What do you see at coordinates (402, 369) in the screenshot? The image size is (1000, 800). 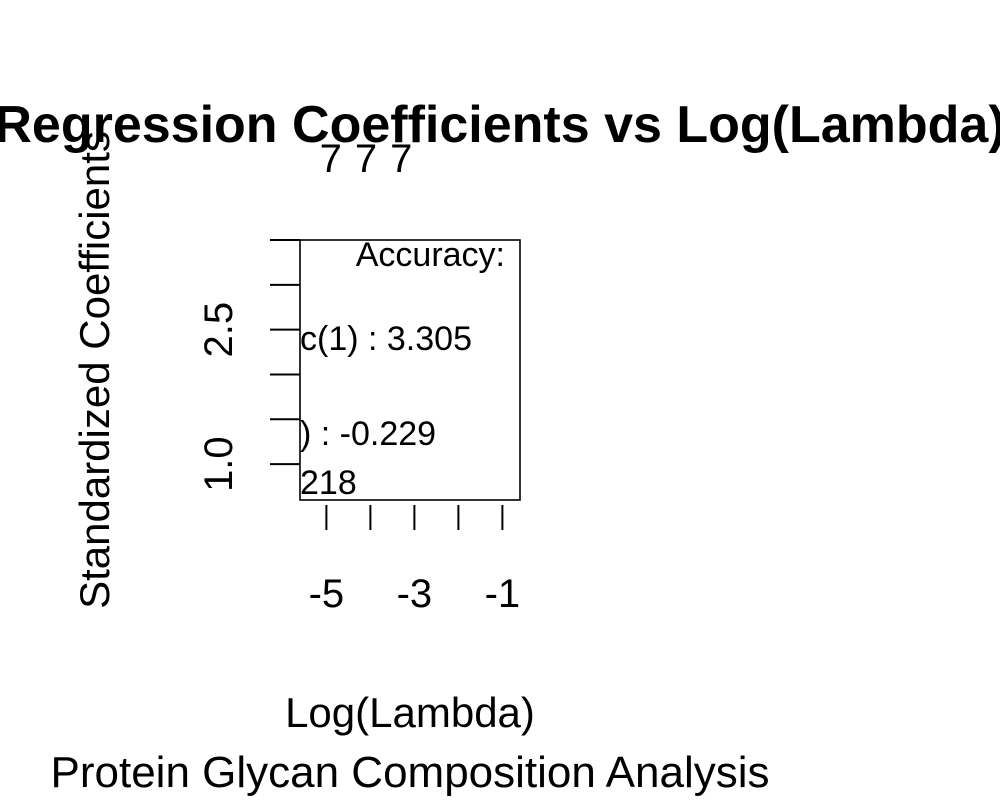 I see `legend: Accuracy: c(1) : 3.305 ) : -0.229 218` at bounding box center [402, 369].